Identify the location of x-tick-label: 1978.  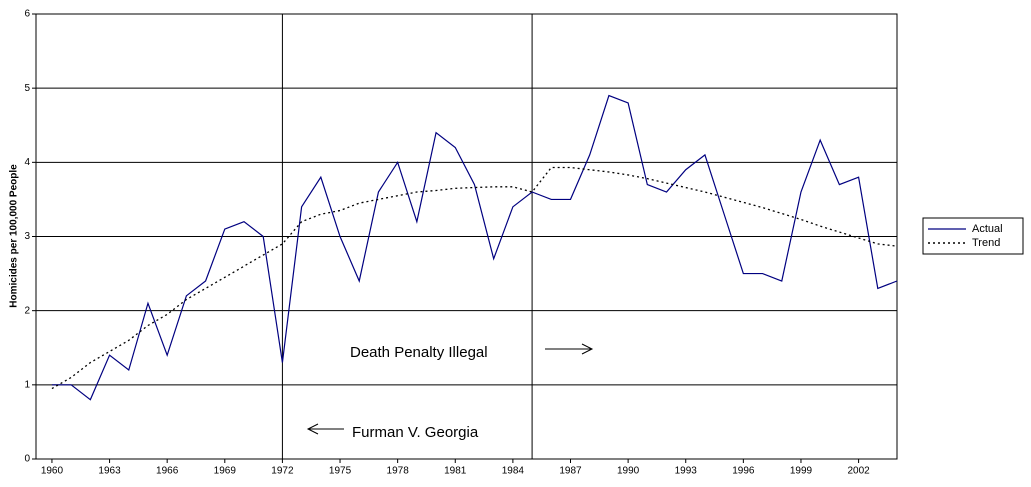
(398, 471).